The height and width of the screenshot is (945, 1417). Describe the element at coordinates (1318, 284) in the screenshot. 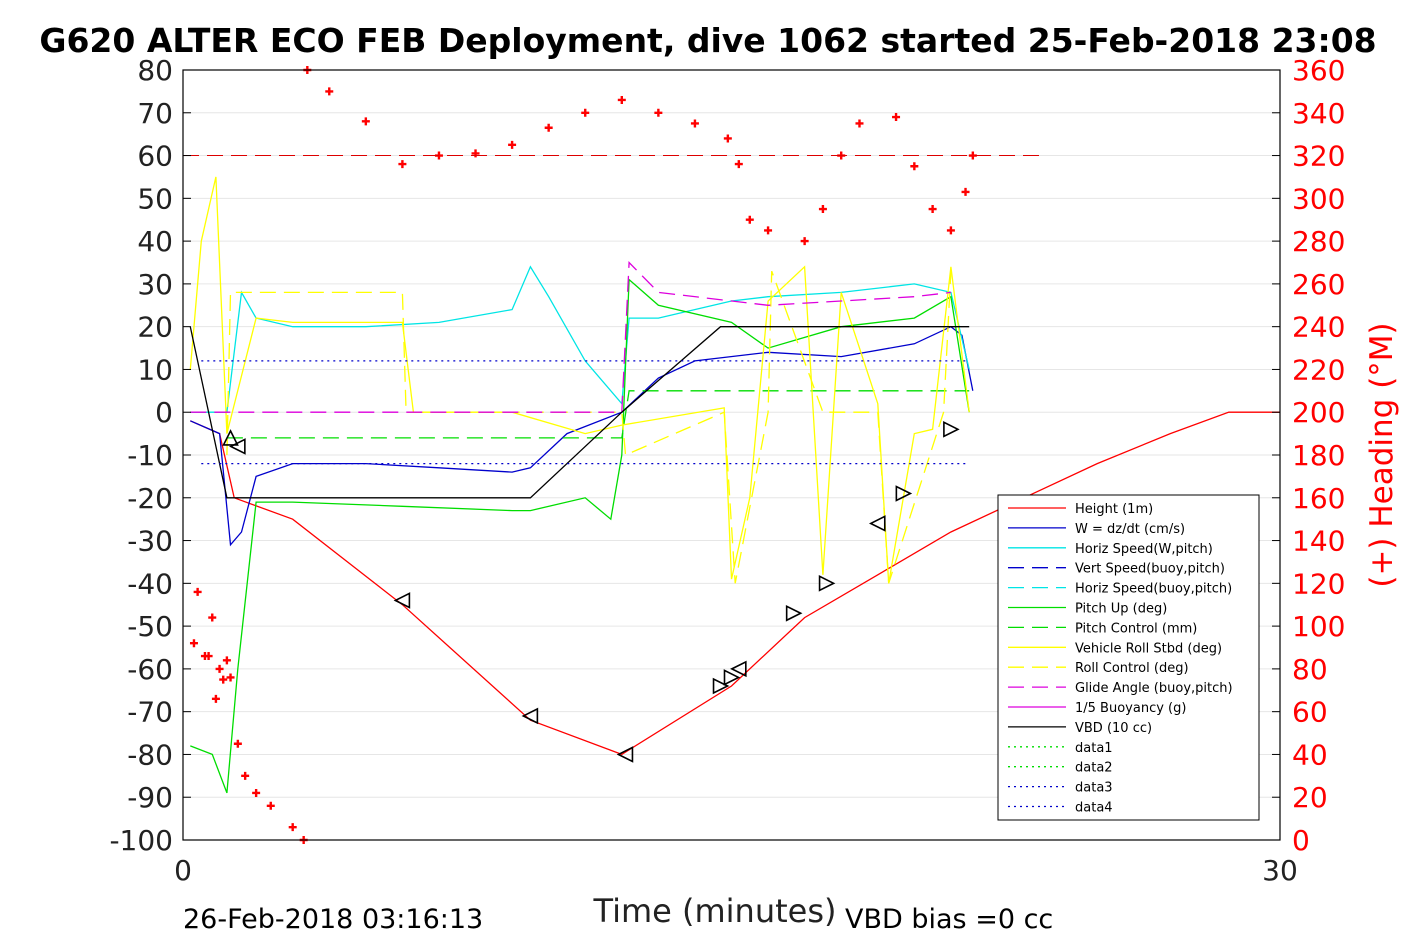

I see `right-tick-label: 260` at that location.